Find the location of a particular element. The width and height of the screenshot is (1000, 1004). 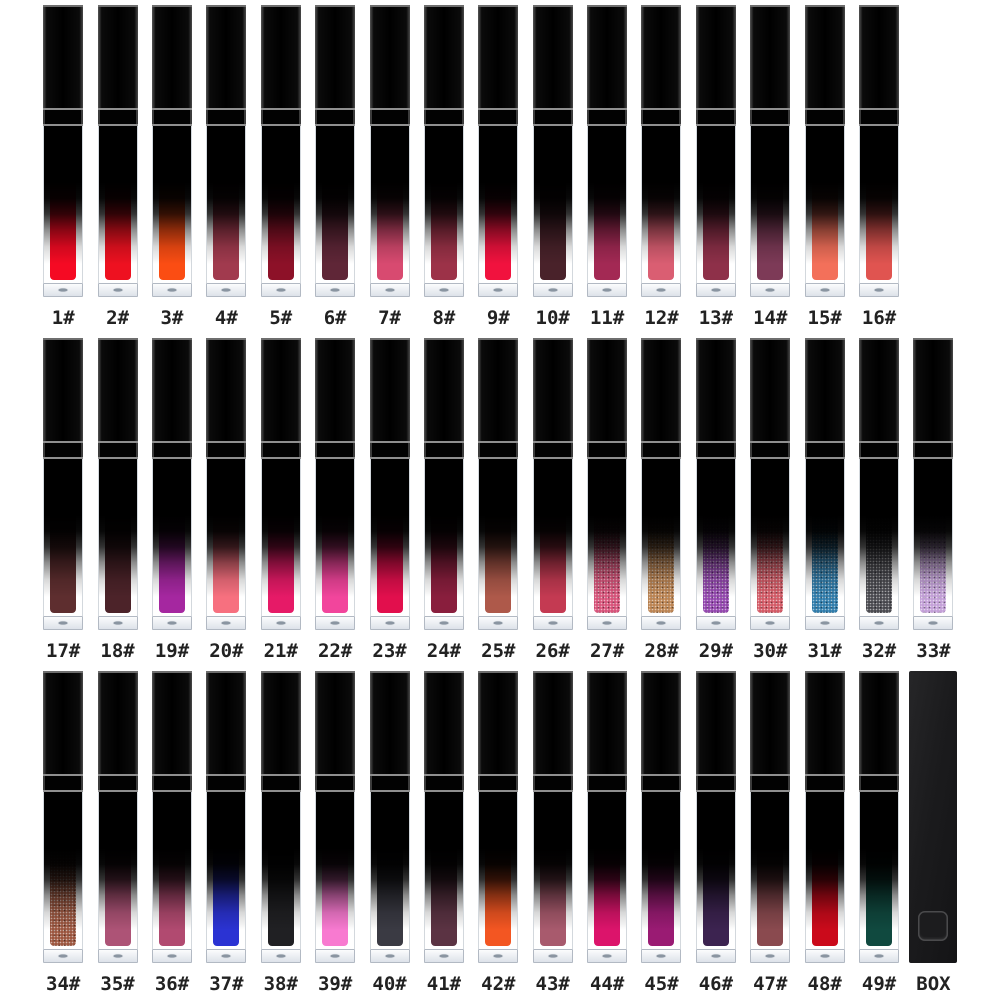

product-column: 19# is located at coordinates (172, 504).